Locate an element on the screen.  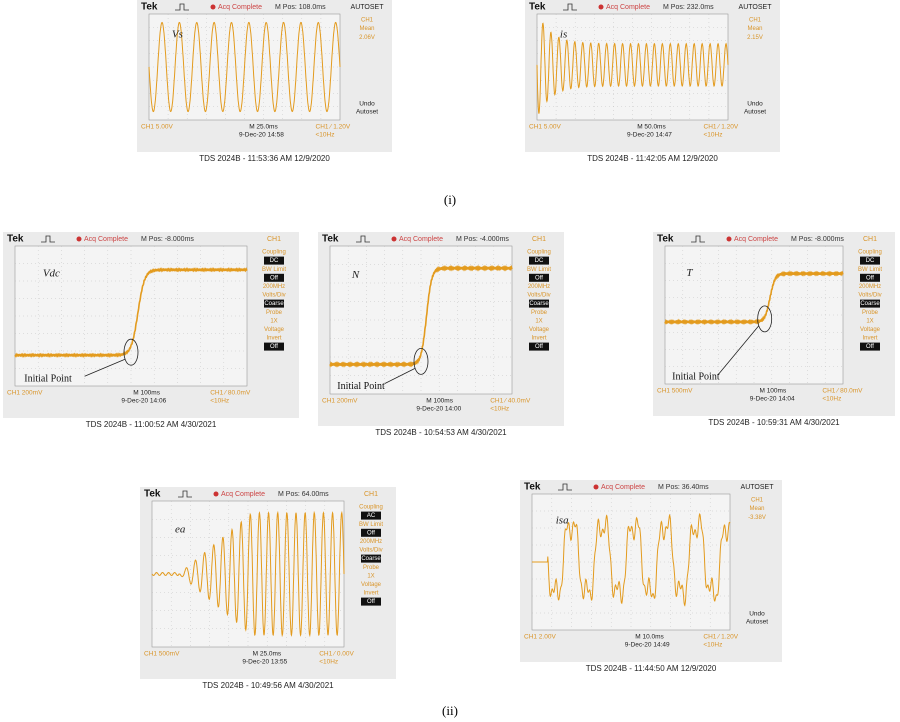
menu-footer: Undo is located at coordinates (367, 104).